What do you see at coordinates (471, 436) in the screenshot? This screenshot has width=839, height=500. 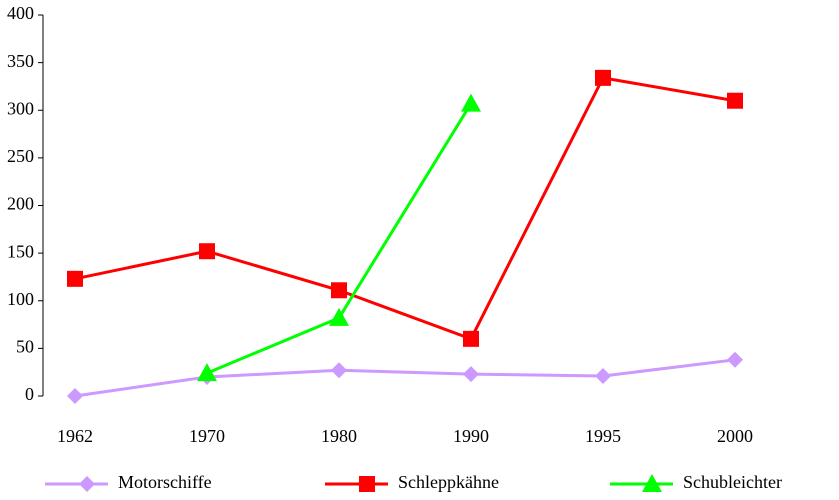 I see `x-tick-label: 1990` at bounding box center [471, 436].